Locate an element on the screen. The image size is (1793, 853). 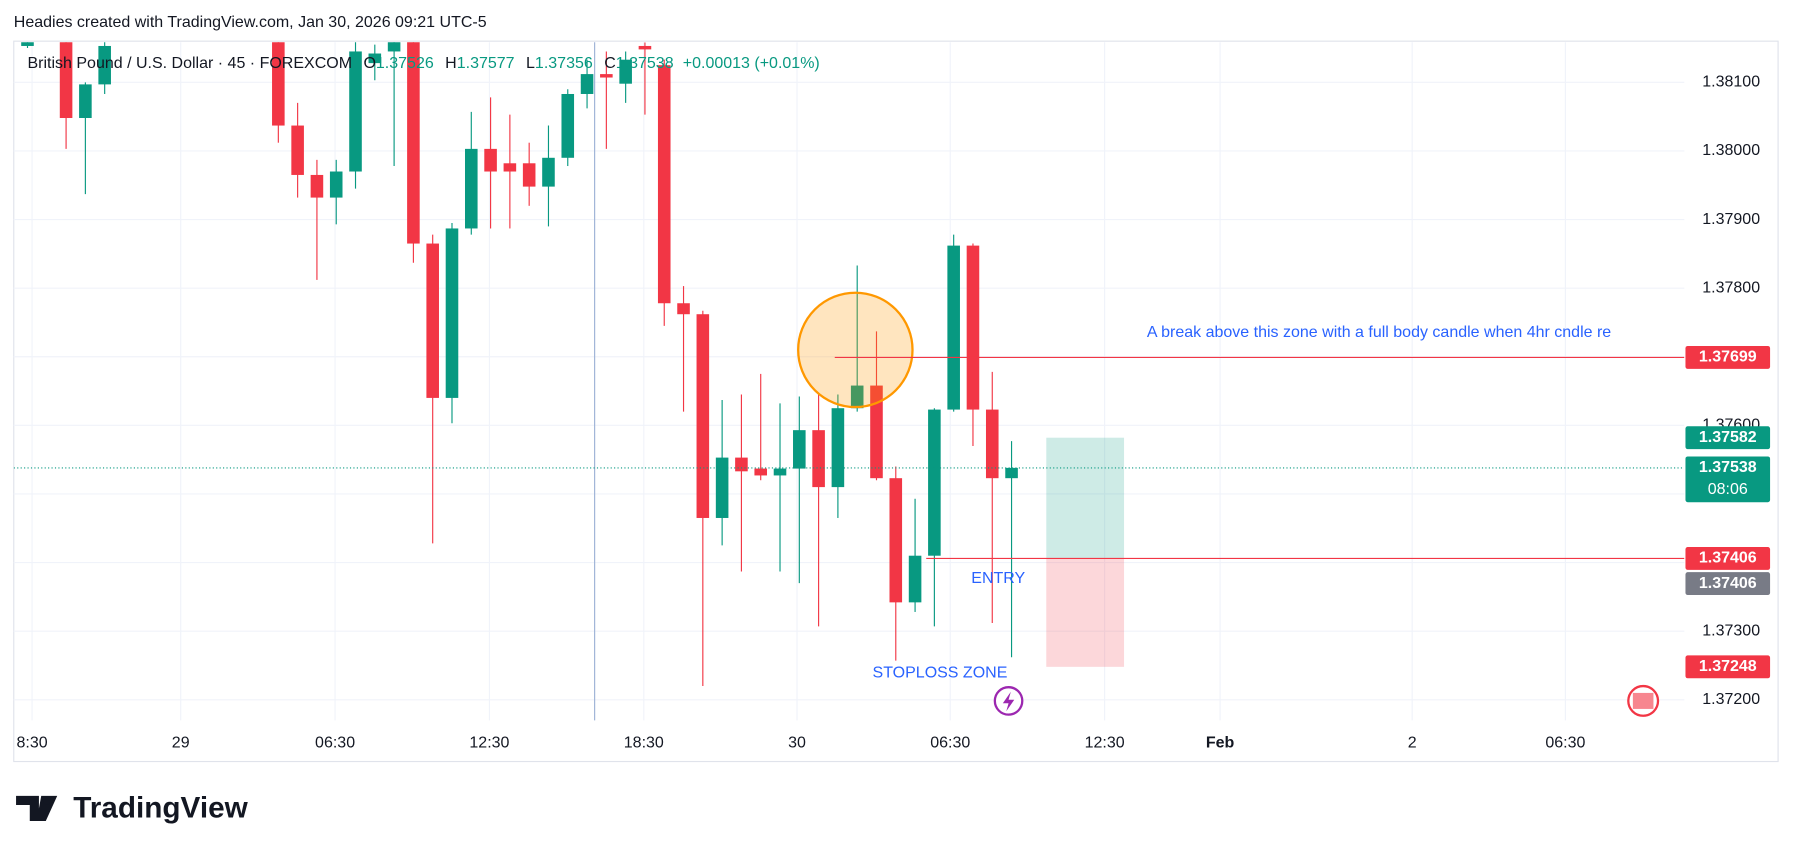
y-tick-label: 1.37200 is located at coordinates (1731, 699).